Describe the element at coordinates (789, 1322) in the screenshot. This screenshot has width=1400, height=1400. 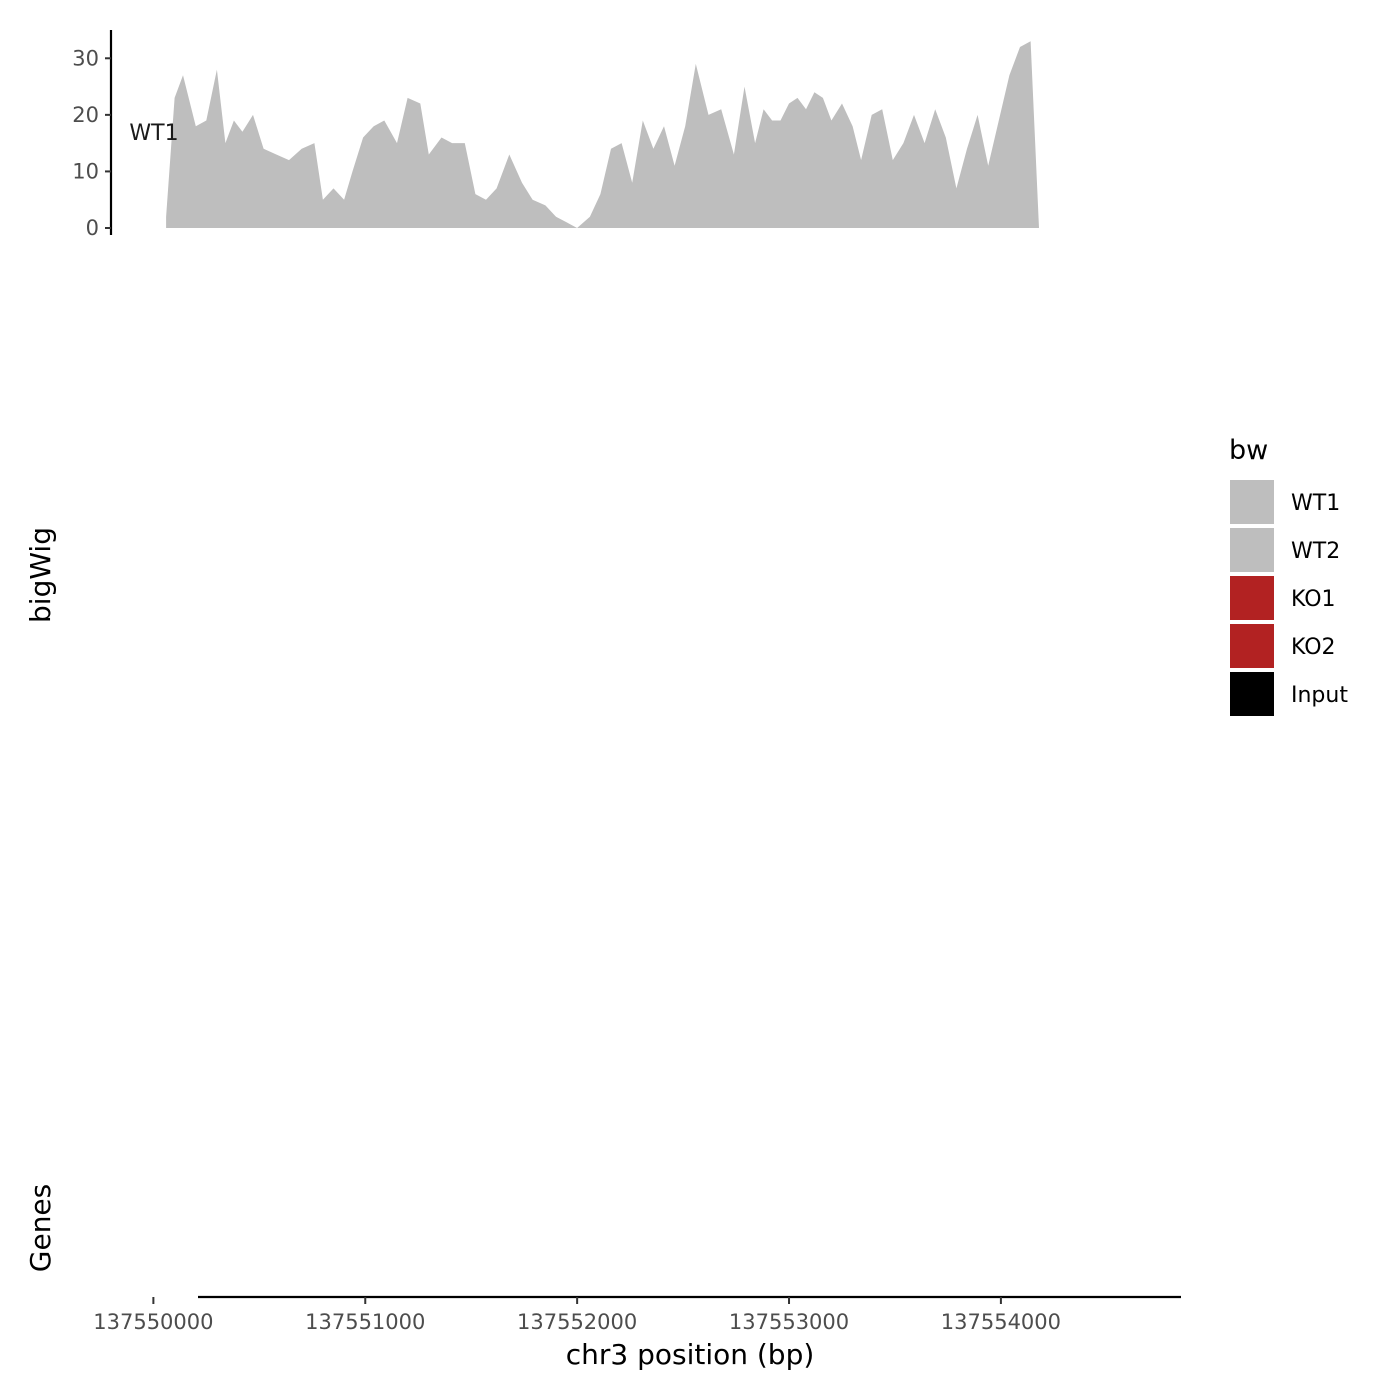
I see `x-tick-label: 137553000` at that location.